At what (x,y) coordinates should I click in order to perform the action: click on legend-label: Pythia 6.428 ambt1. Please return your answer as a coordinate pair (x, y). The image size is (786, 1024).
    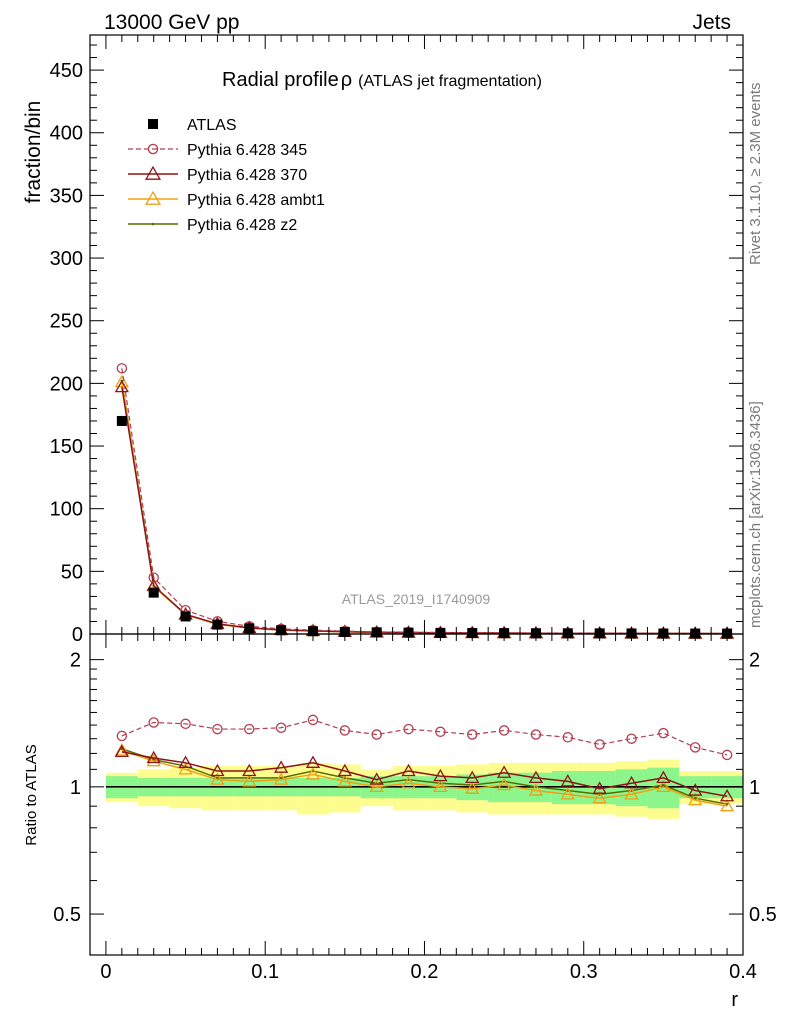
    Looking at the image, I should click on (256, 200).